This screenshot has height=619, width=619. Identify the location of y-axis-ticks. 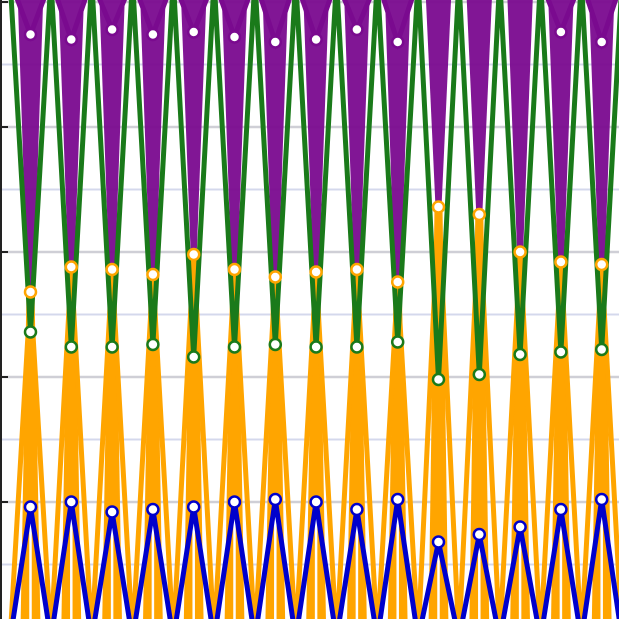
(4, 252).